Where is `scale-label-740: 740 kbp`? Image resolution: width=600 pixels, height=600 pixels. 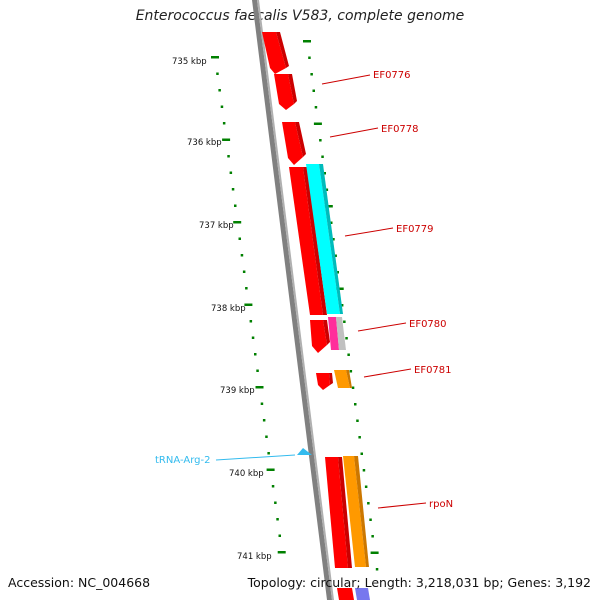
scale-label-740: 740 kbp is located at coordinates (246, 474).